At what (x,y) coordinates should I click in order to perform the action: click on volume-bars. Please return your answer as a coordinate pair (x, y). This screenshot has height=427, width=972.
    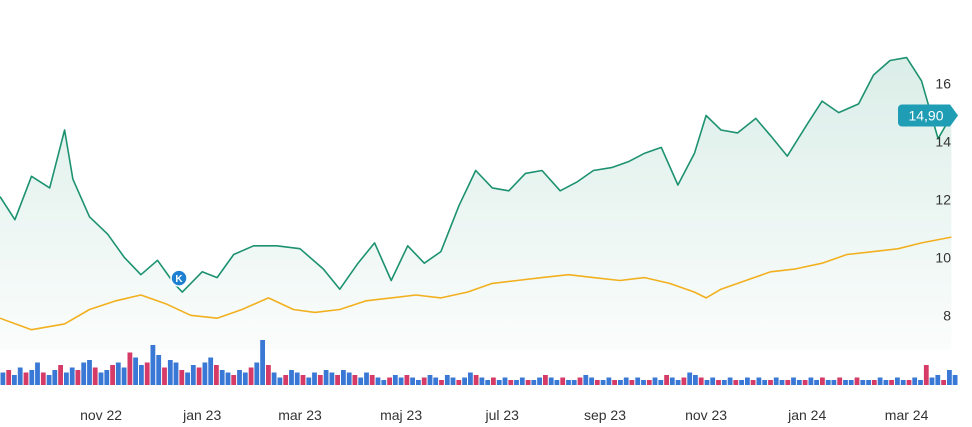
    Looking at the image, I should click on (479, 362).